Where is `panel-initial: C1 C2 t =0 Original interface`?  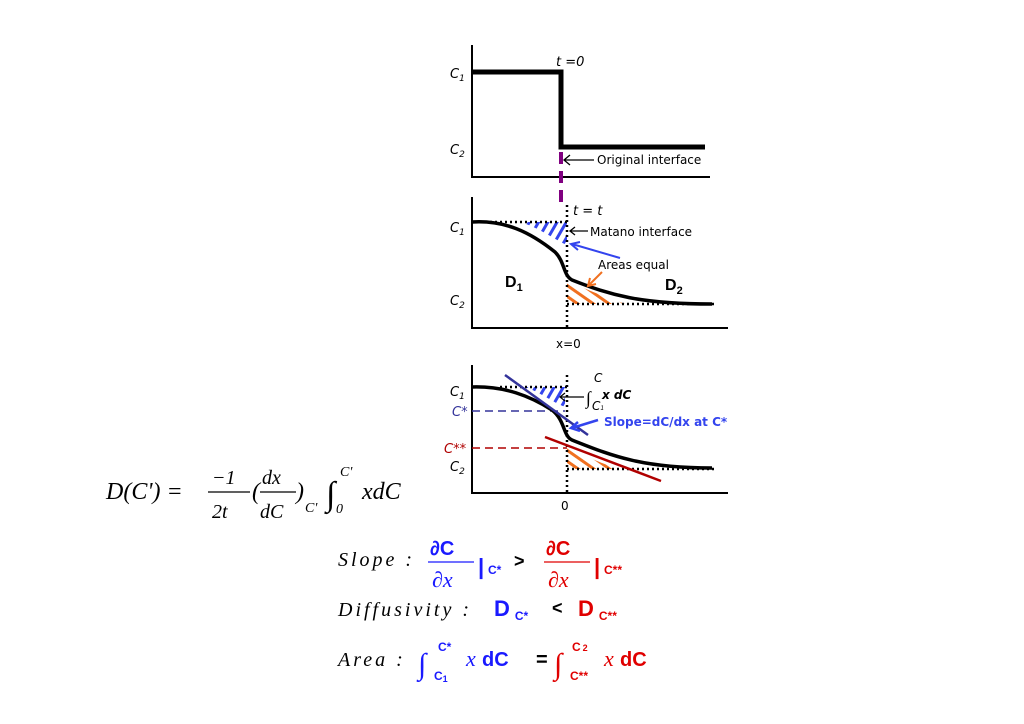
panel-initial: C1 C2 t =0 Original interface is located at coordinates (580, 125).